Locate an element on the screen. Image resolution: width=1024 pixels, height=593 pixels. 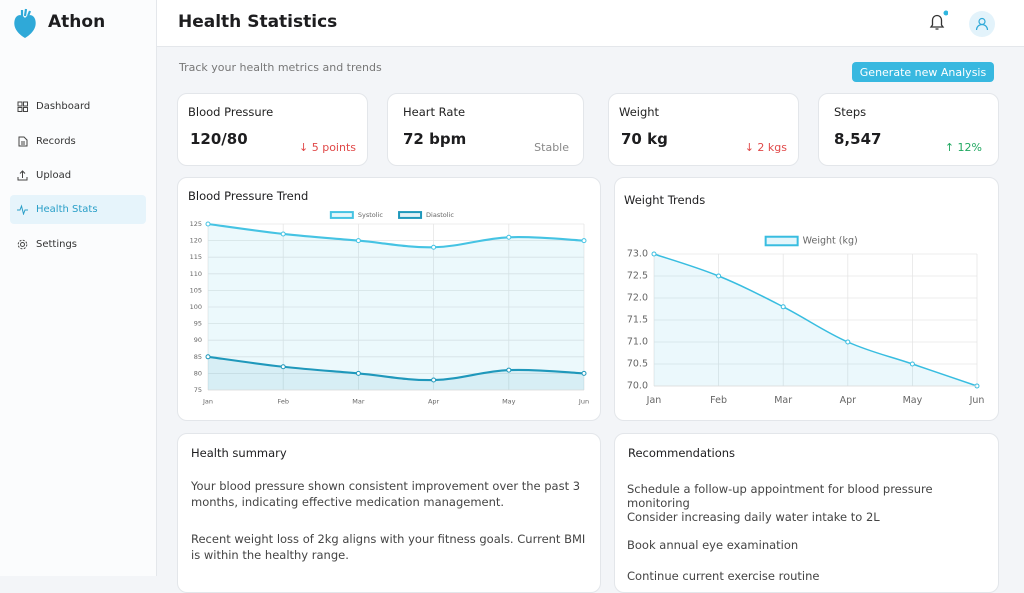
chart-title: Weight Trends is located at coordinates (665, 200).